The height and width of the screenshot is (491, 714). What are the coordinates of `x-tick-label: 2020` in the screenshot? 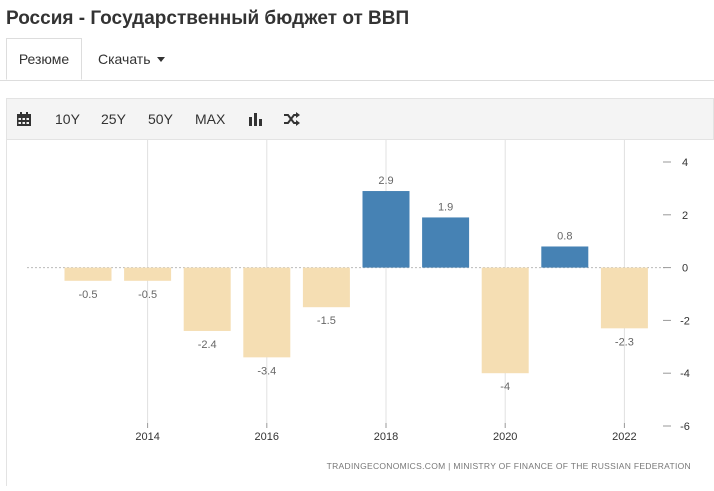 It's located at (505, 437).